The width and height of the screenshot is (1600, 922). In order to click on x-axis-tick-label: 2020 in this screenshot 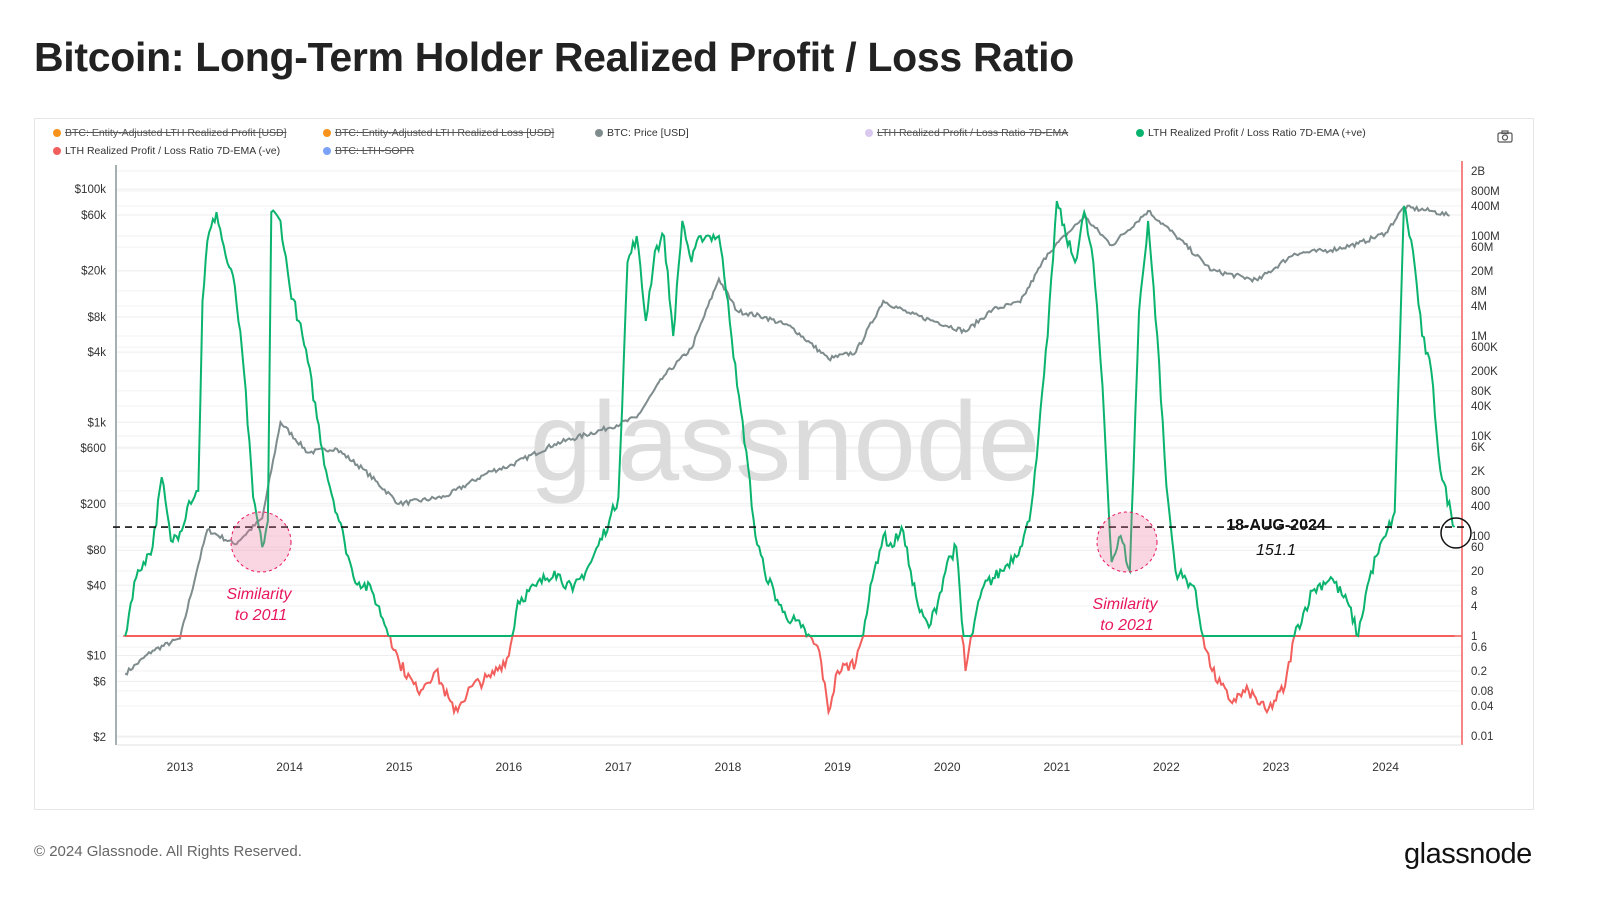, I will do `click(947, 767)`.